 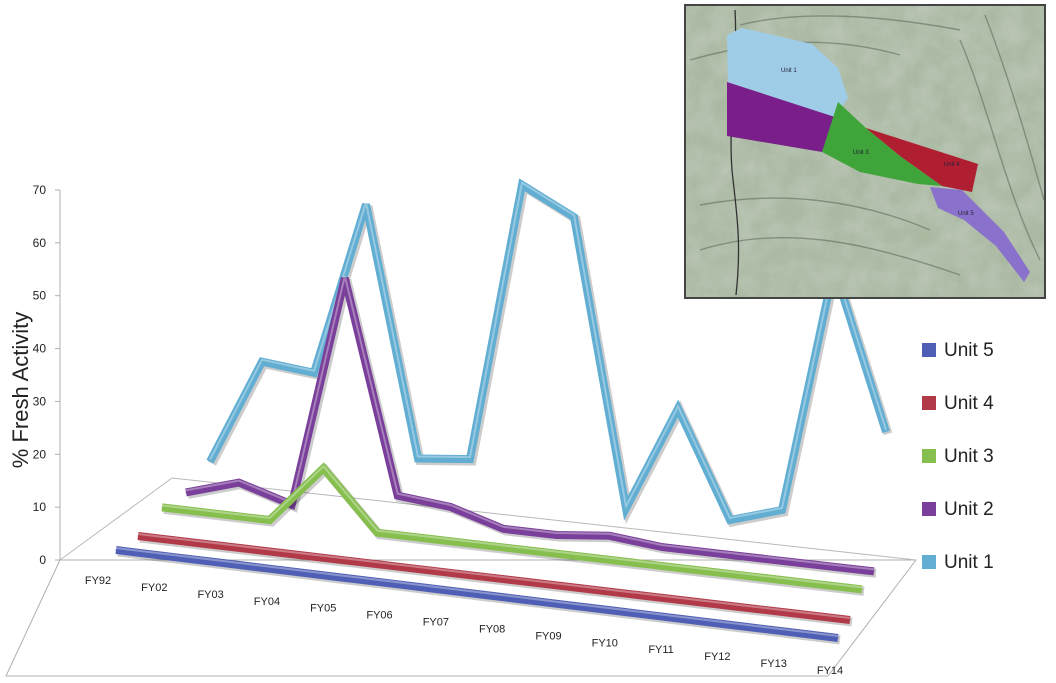 What do you see at coordinates (774, 664) in the screenshot?
I see `x-tick-label: FY13` at bounding box center [774, 664].